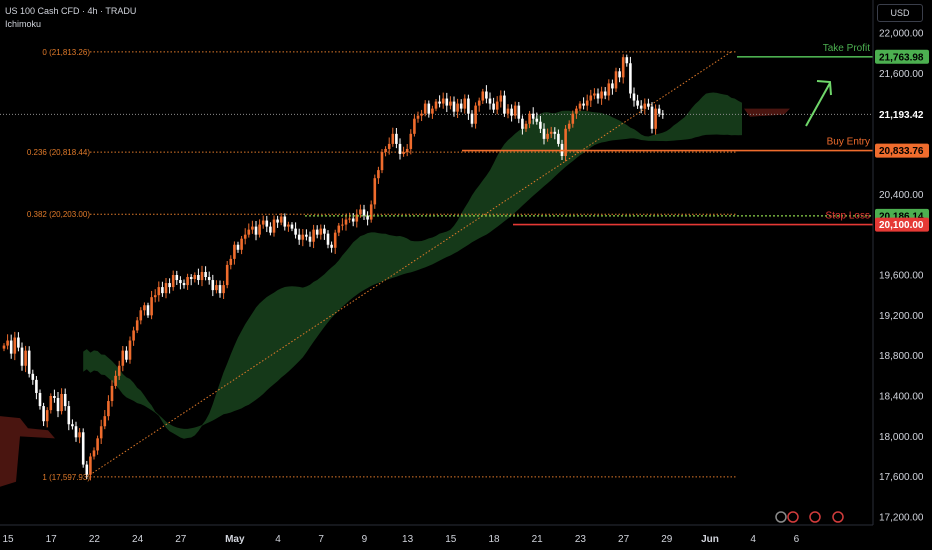  Describe the element at coordinates (66, 477) in the screenshot. I see `fib-label: 1 (17,597.93)` at that location.